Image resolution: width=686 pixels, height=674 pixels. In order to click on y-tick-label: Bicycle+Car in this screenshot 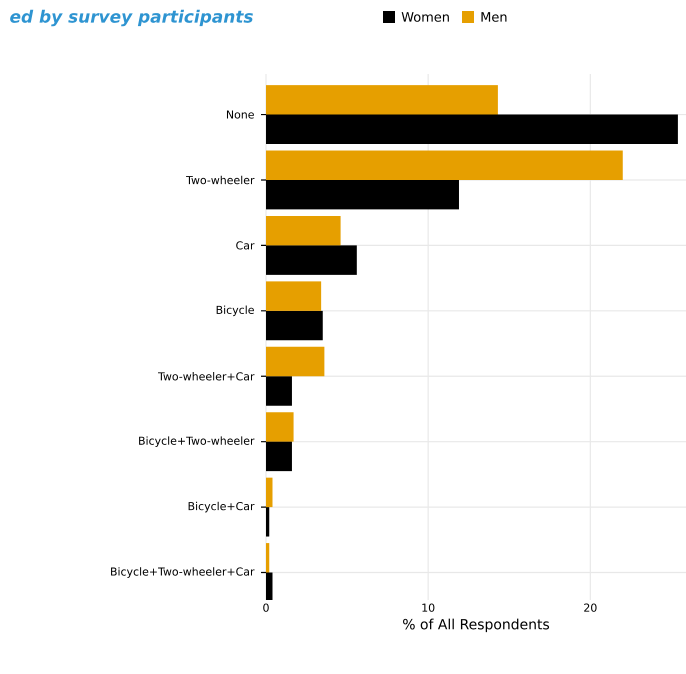, I will do `click(221, 507)`.